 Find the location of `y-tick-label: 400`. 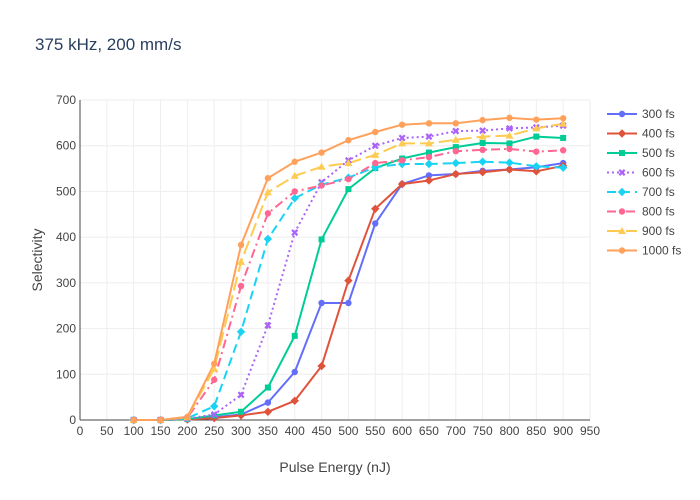

y-tick-label: 400 is located at coordinates (66, 237).